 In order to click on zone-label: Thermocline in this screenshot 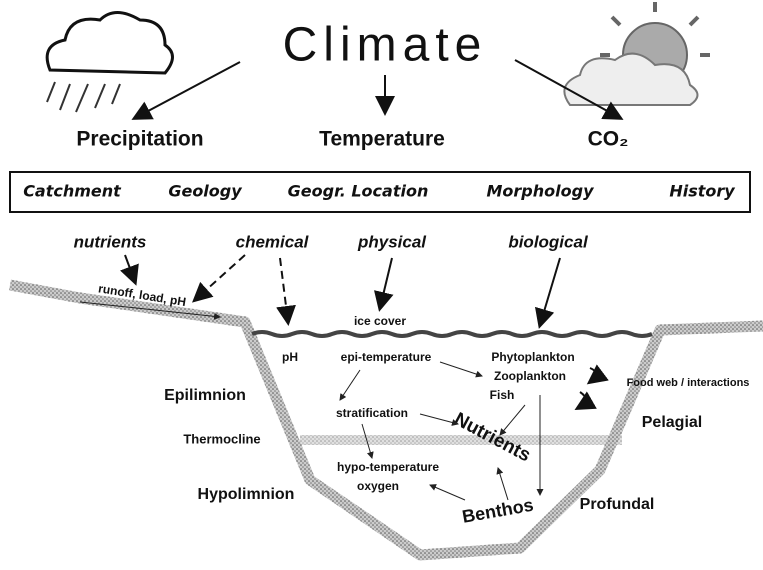, I will do `click(221, 438)`.